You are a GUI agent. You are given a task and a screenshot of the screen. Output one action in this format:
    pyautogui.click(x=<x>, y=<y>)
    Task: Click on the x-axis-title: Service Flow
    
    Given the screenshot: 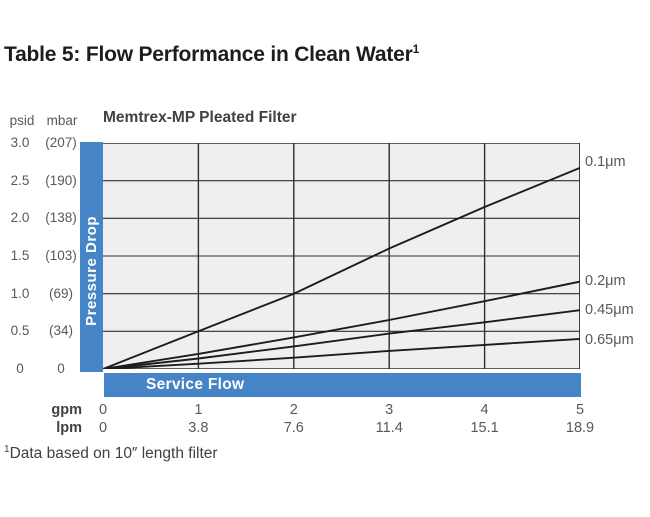 What is the action you would take?
    pyautogui.click(x=195, y=384)
    